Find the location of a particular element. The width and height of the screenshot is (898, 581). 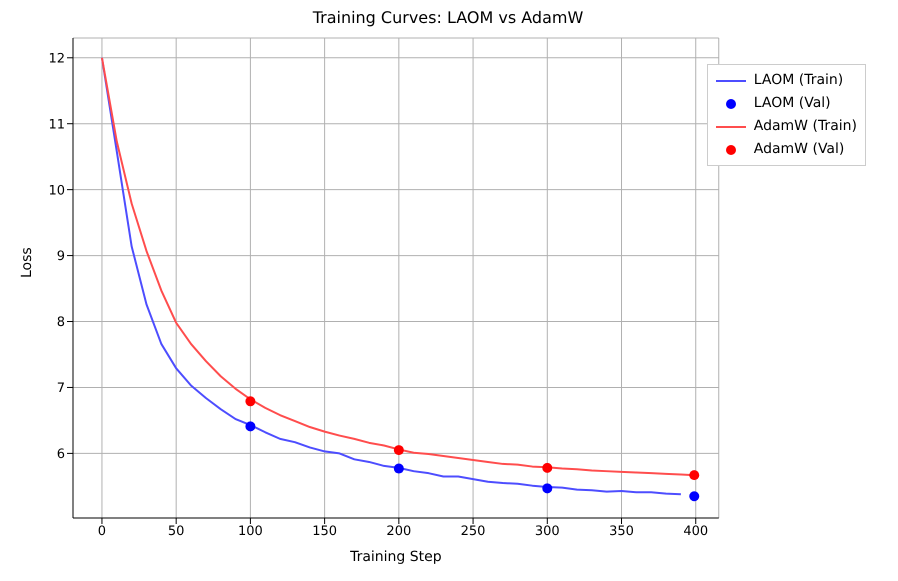

chart-title: Training Curves: LAOM vs AdamW is located at coordinates (448, 18).